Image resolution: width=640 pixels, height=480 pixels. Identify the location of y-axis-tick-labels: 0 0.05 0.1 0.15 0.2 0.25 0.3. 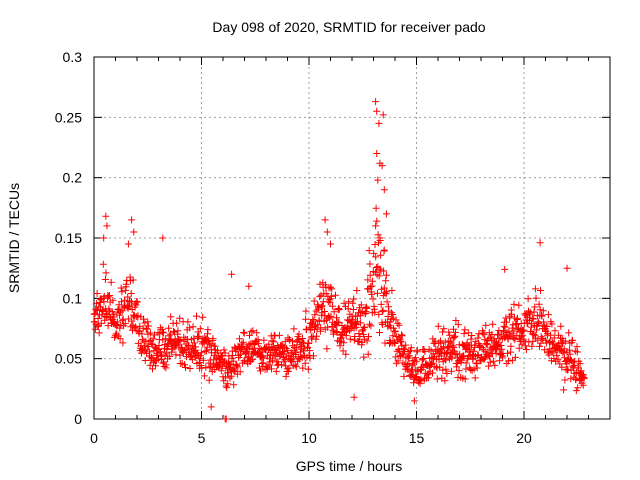
(68, 238).